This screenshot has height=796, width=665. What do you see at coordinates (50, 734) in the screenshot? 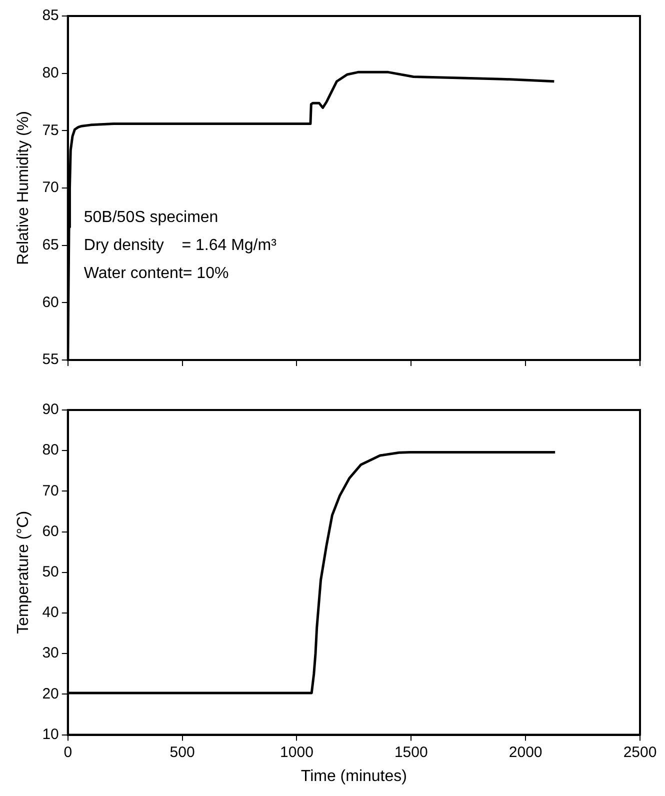
I see `y-tick-label: 10` at bounding box center [50, 734].